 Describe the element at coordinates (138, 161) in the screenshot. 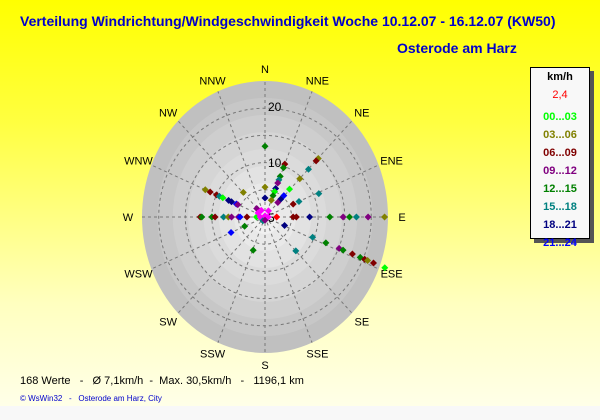

I see `direction-label-wnw: WNW` at that location.